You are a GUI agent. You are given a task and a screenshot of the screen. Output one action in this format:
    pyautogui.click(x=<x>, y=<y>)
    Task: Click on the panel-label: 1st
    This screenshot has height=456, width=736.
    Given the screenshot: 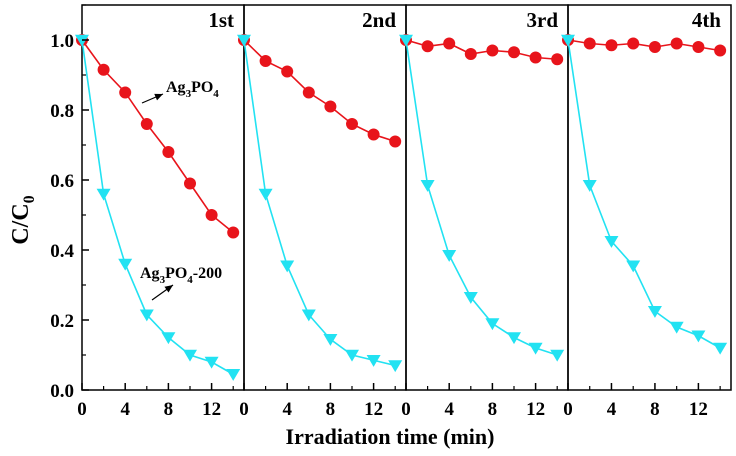 What is the action you would take?
    pyautogui.click(x=221, y=20)
    